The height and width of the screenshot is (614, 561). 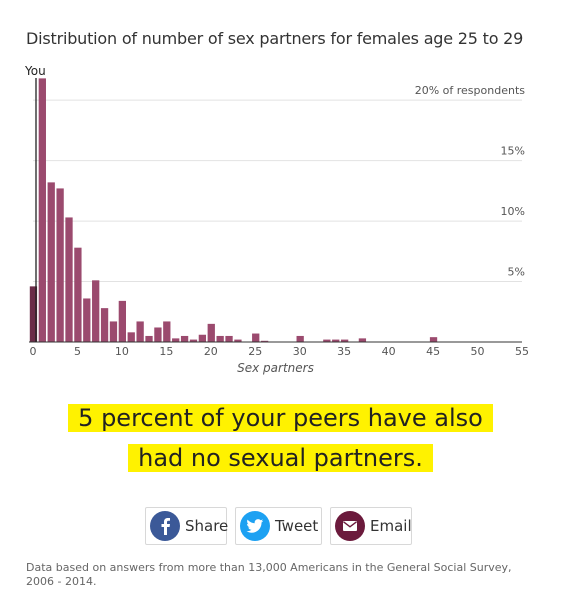 I want to click on y-gridline-label: 15%, so click(x=513, y=151).